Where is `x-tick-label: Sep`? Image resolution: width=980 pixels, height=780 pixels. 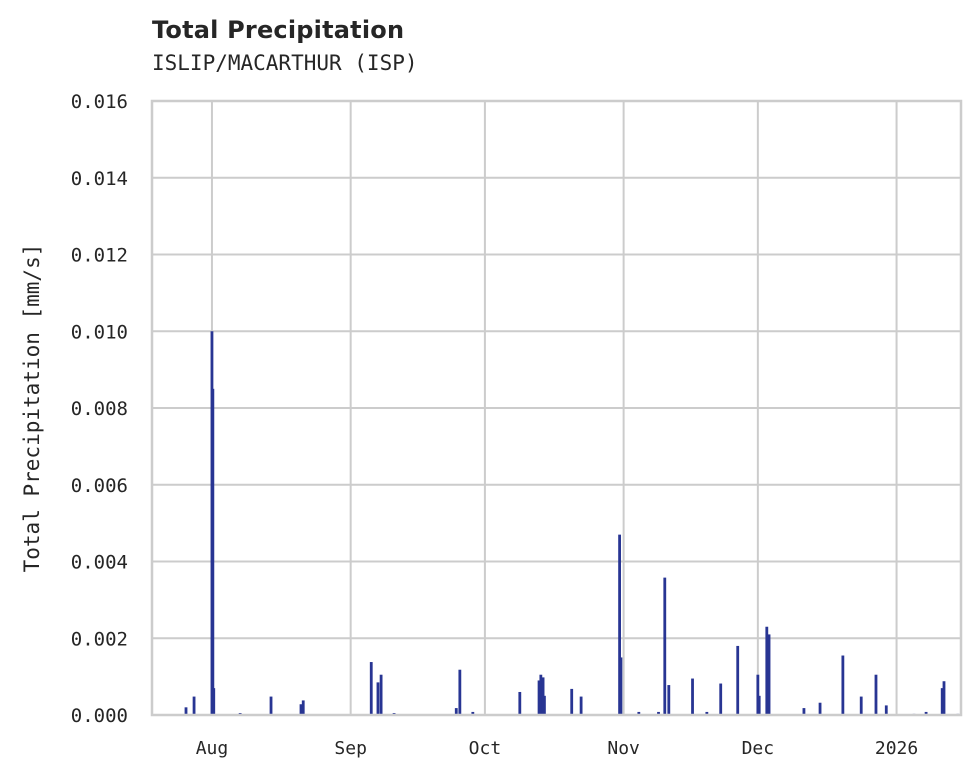 x-tick-label: Sep is located at coordinates (350, 748).